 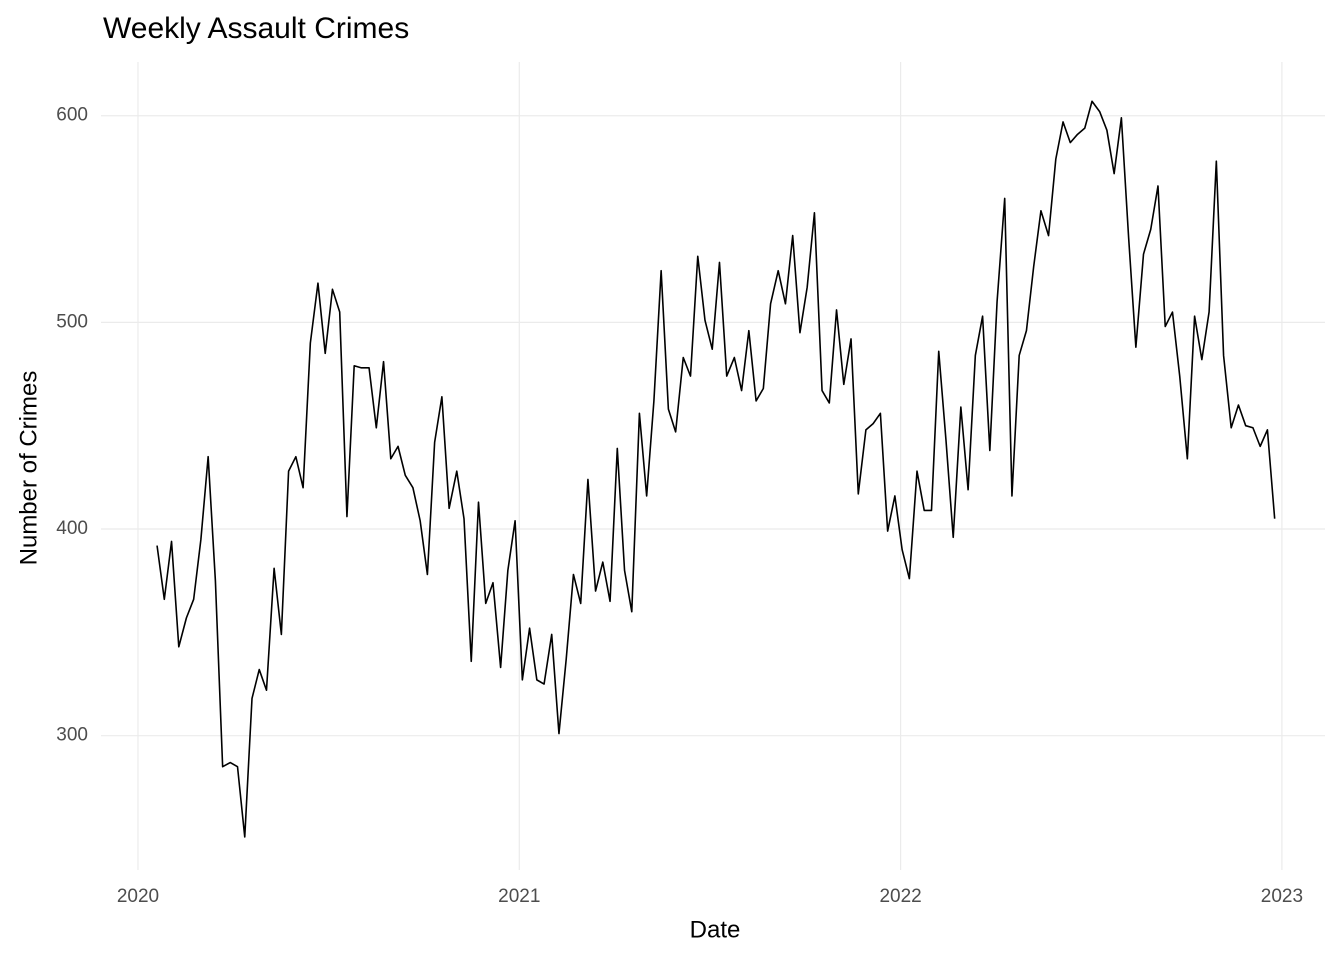 What do you see at coordinates (72, 115) in the screenshot?
I see `y-tick-label: 600` at bounding box center [72, 115].